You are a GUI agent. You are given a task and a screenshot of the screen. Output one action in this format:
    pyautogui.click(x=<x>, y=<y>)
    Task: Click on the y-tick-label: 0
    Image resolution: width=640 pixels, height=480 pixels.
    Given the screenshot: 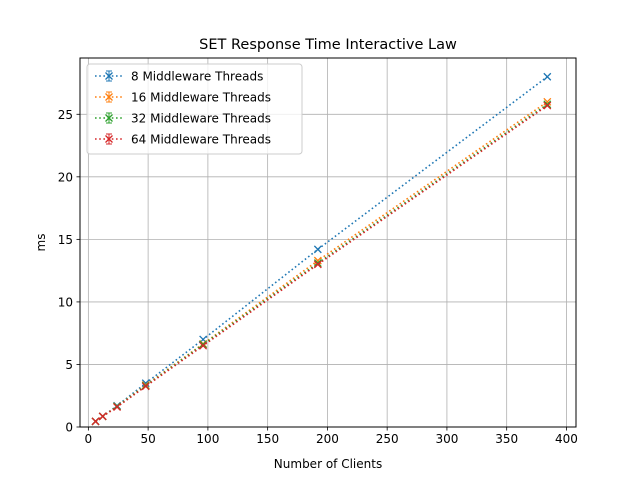 What is the action you would take?
    pyautogui.click(x=69, y=428)
    